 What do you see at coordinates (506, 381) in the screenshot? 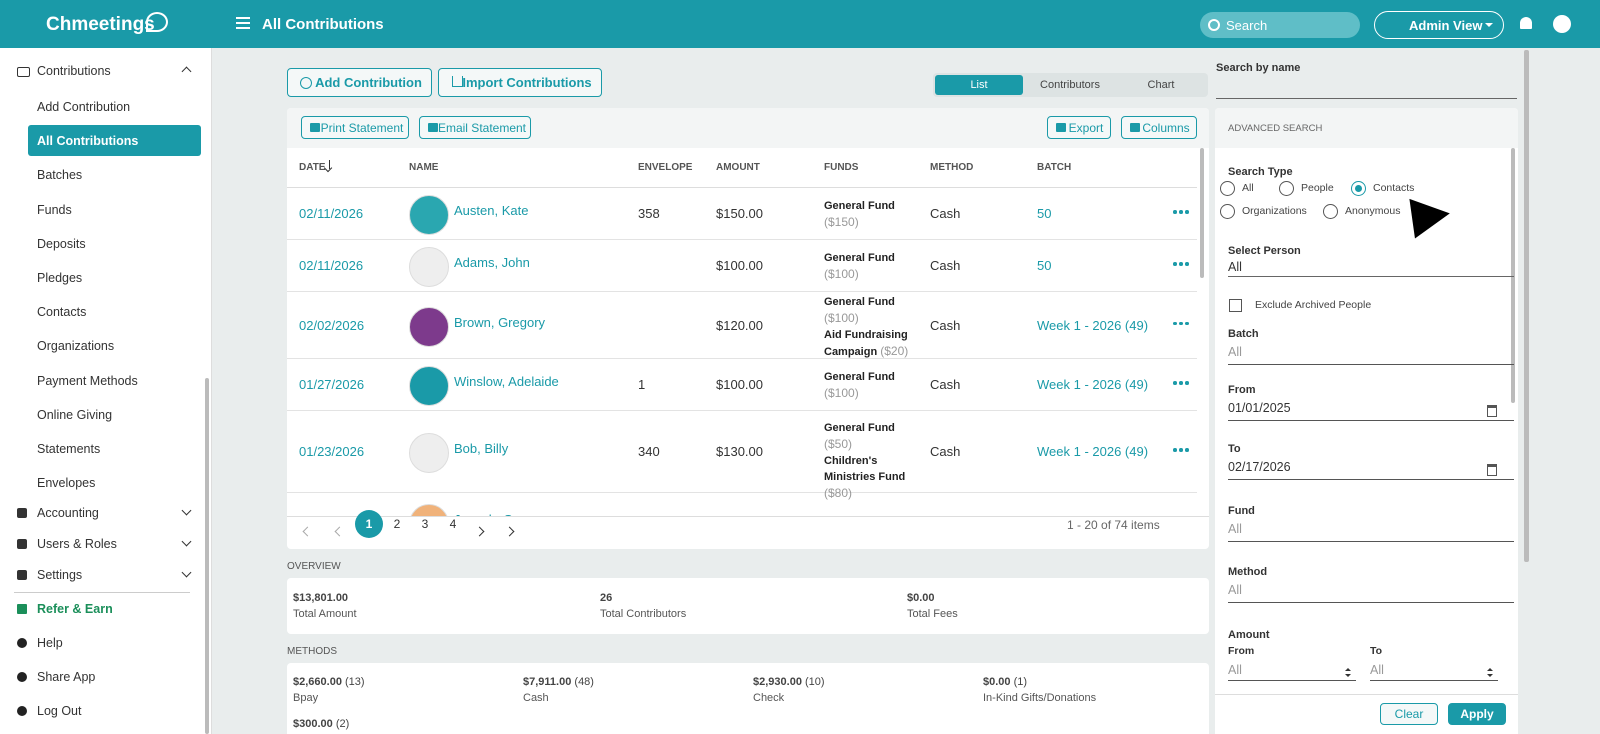
I see `name: Winslow, Adelaide` at bounding box center [506, 381].